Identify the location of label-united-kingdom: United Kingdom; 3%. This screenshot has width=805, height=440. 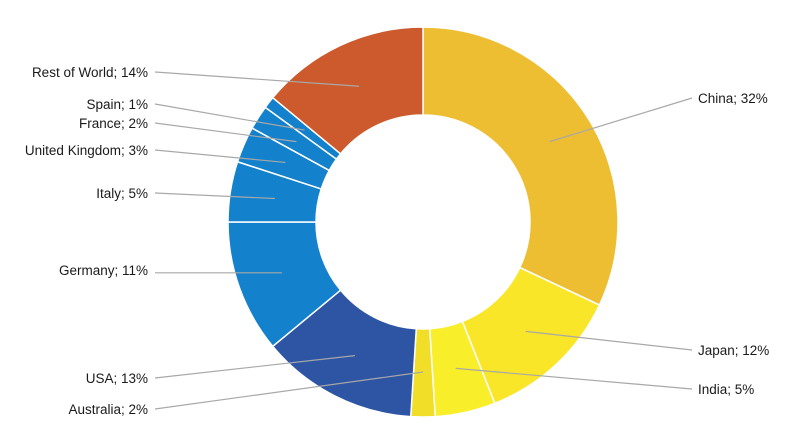
(86, 150).